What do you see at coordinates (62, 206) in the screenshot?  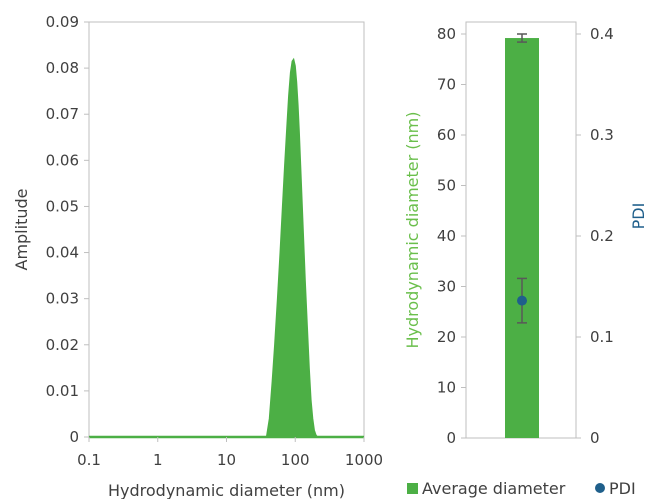 I see `distribution-y-tick-label: 0.05` at bounding box center [62, 206].